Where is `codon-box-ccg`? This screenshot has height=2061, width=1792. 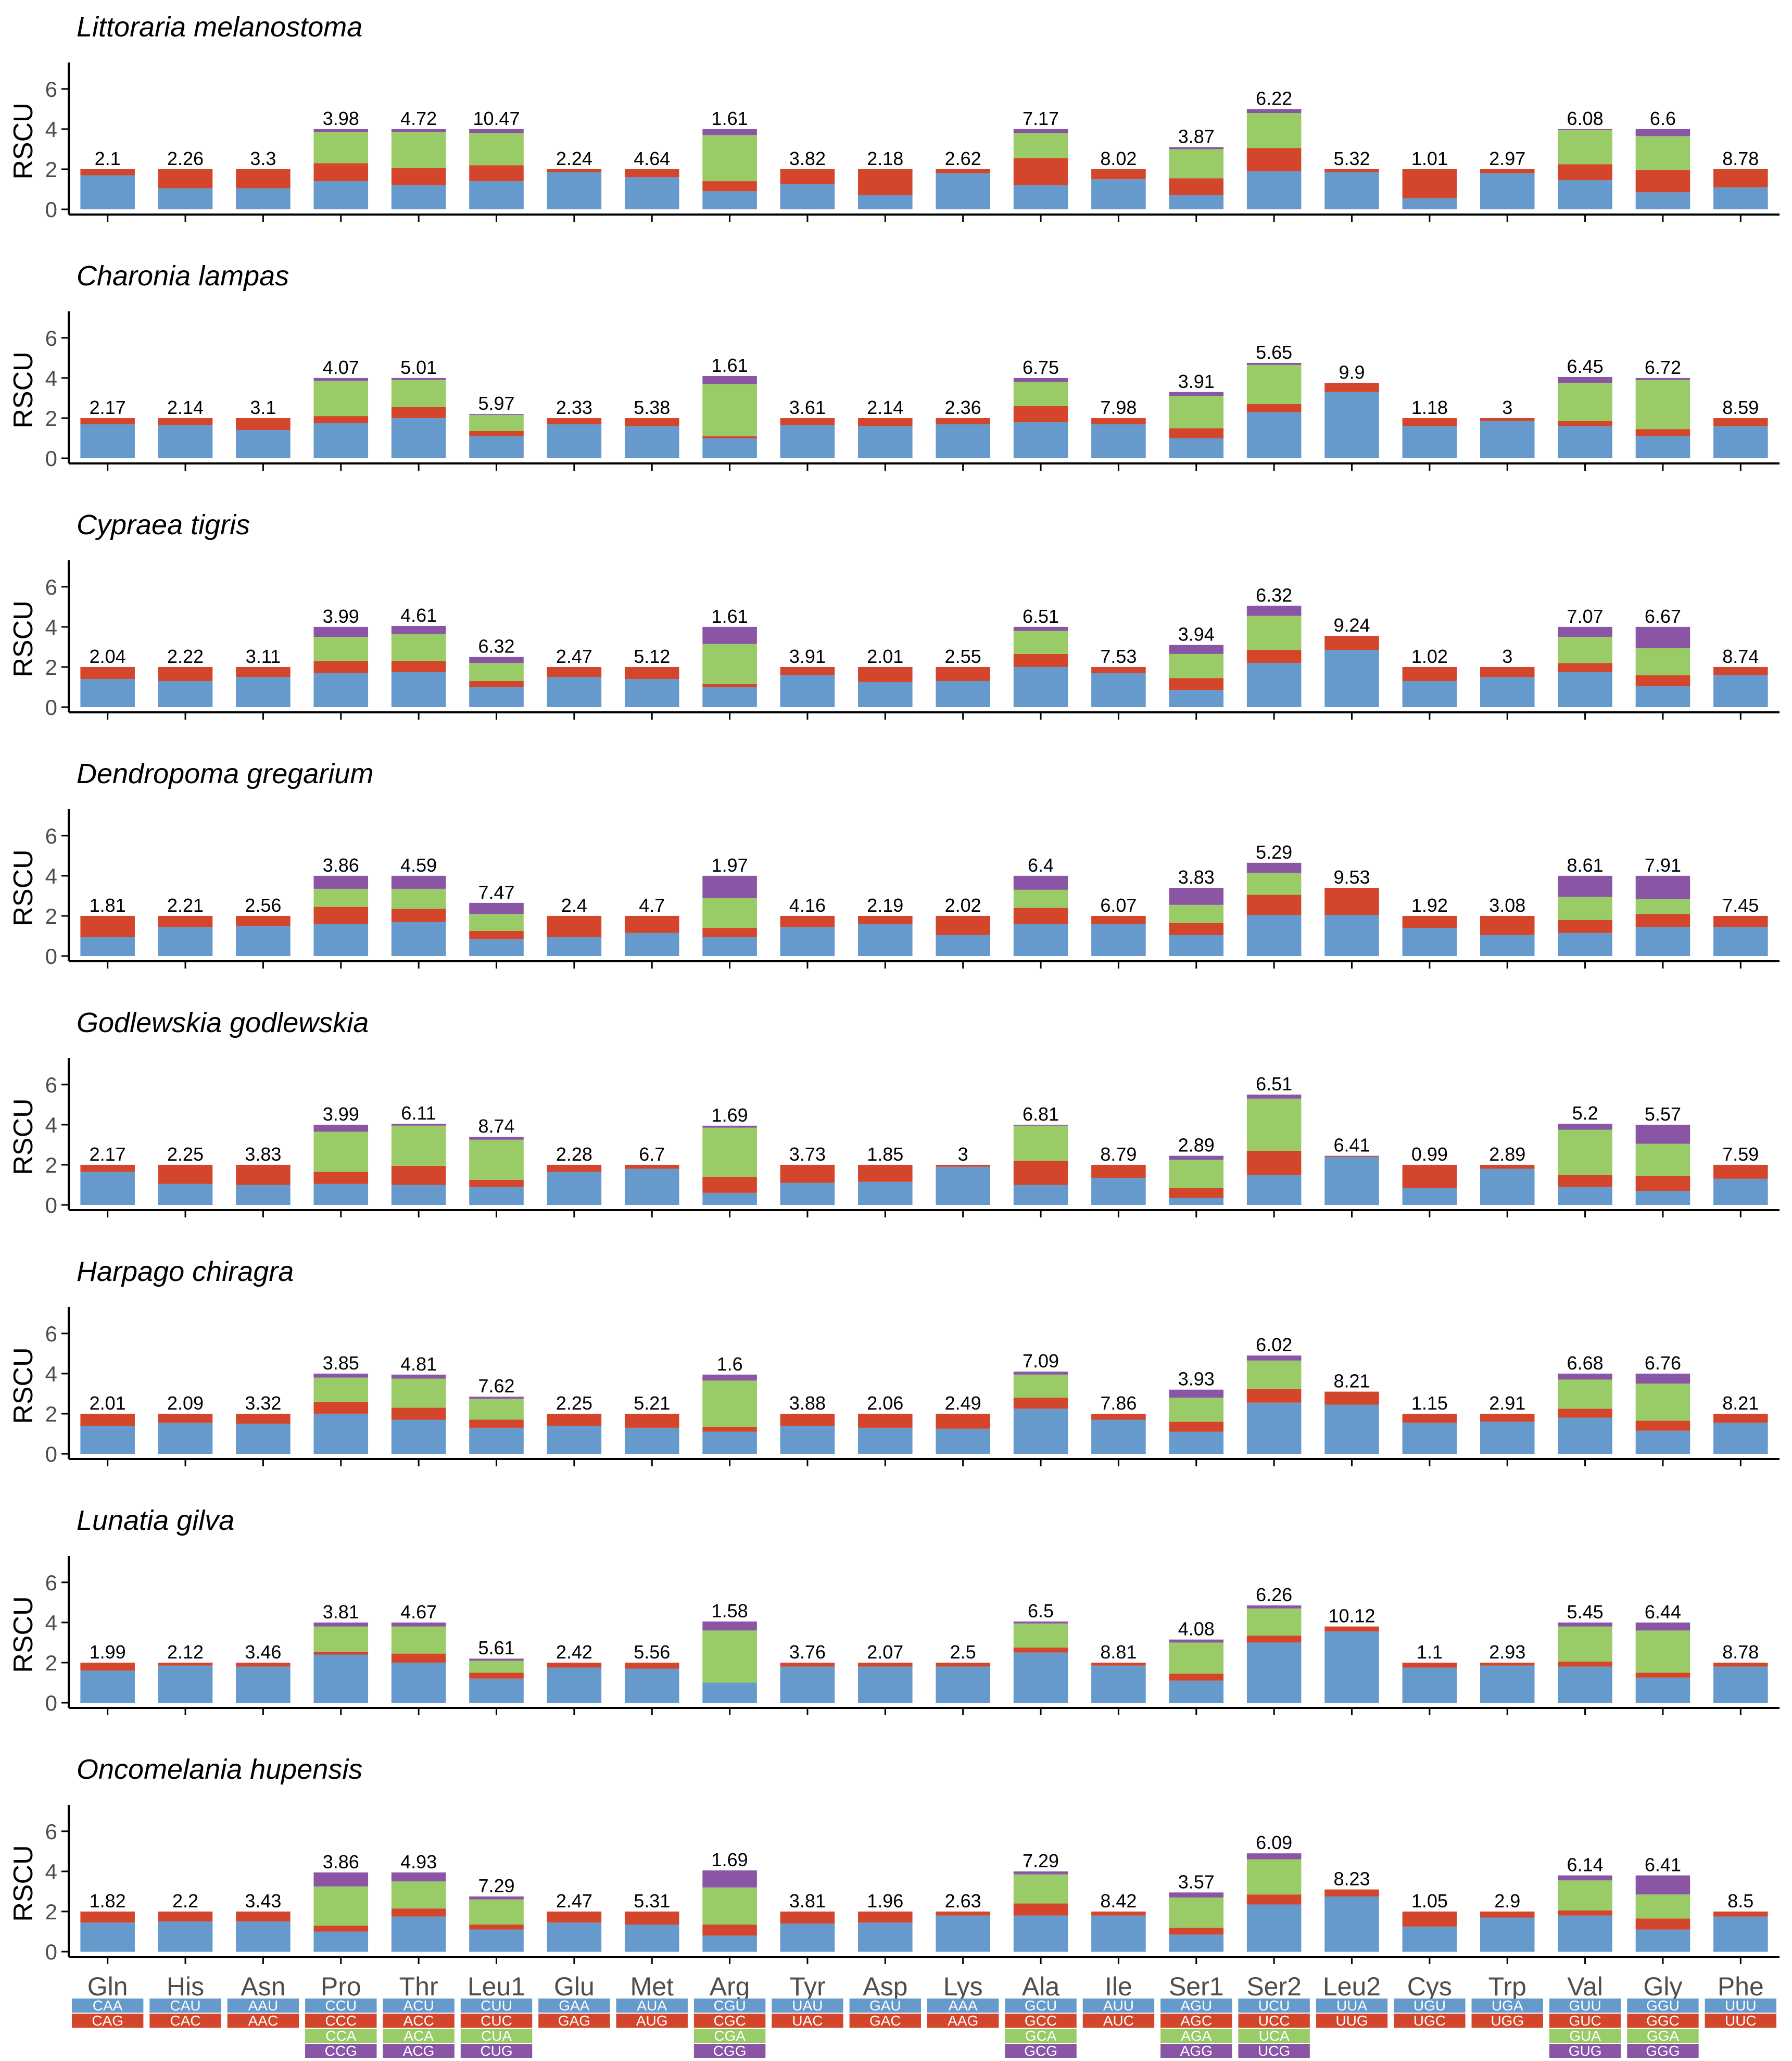
codon-box-ccg is located at coordinates (341, 2051).